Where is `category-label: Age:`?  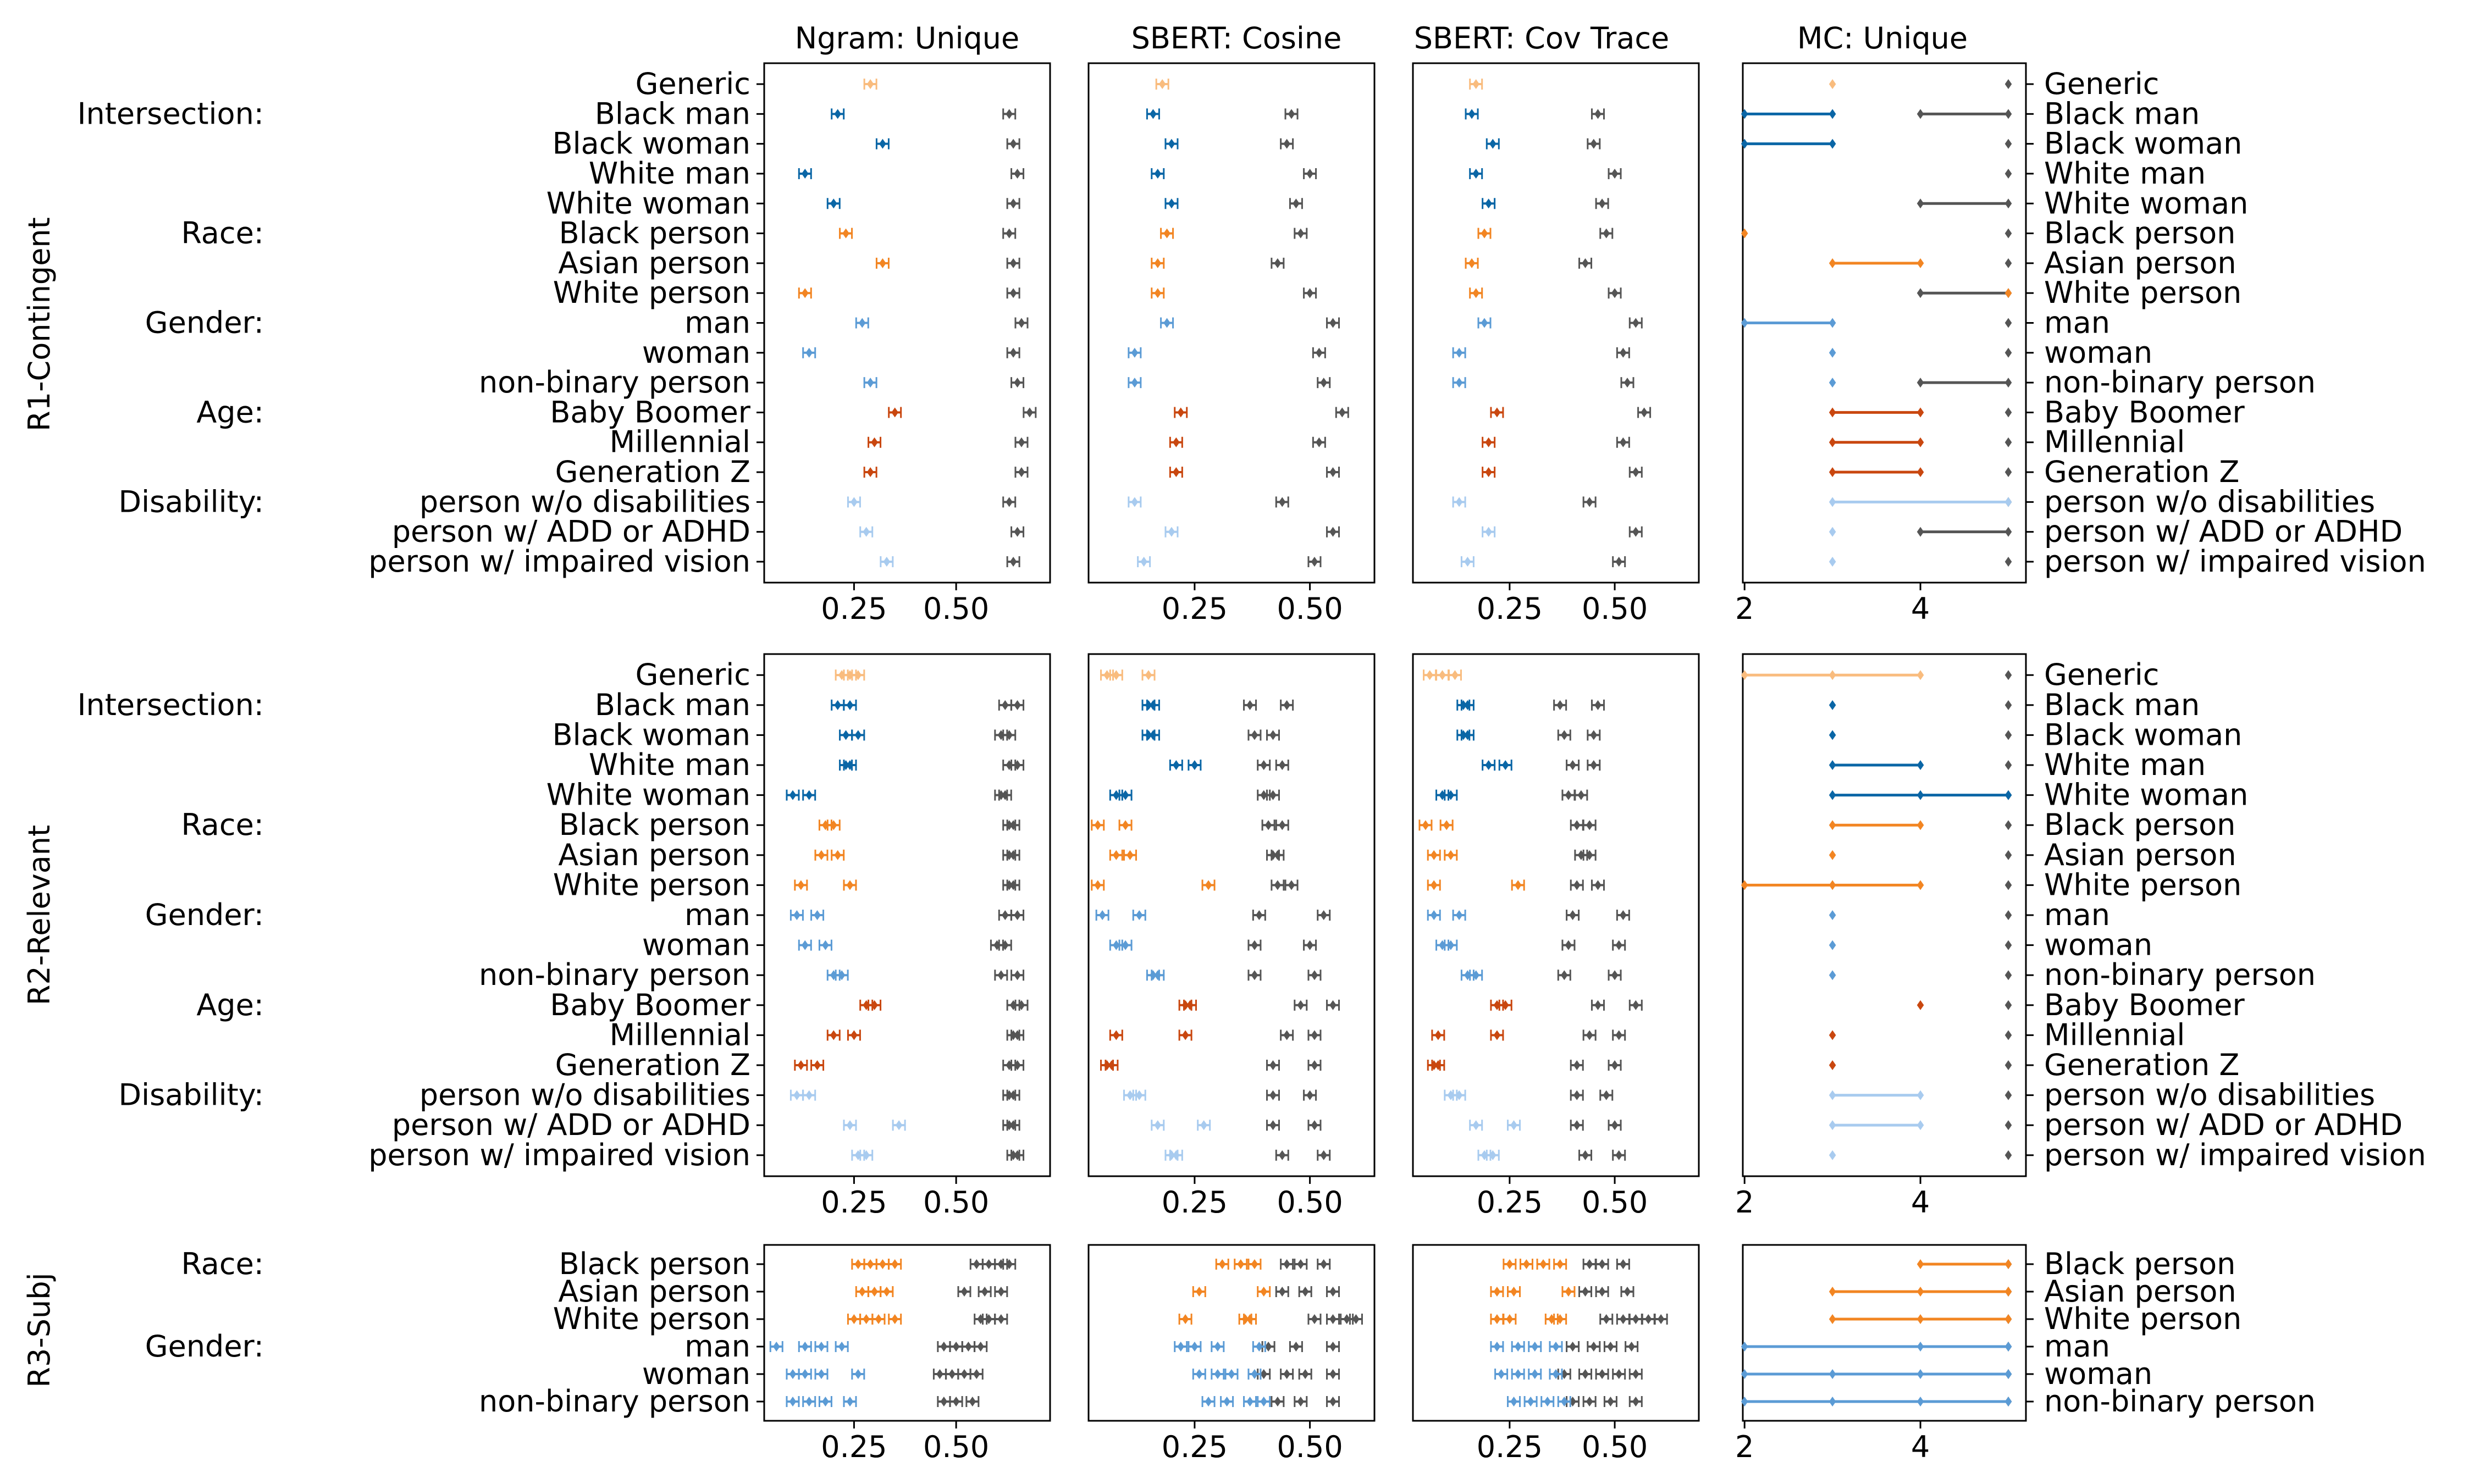
category-label: Age: is located at coordinates (230, 412).